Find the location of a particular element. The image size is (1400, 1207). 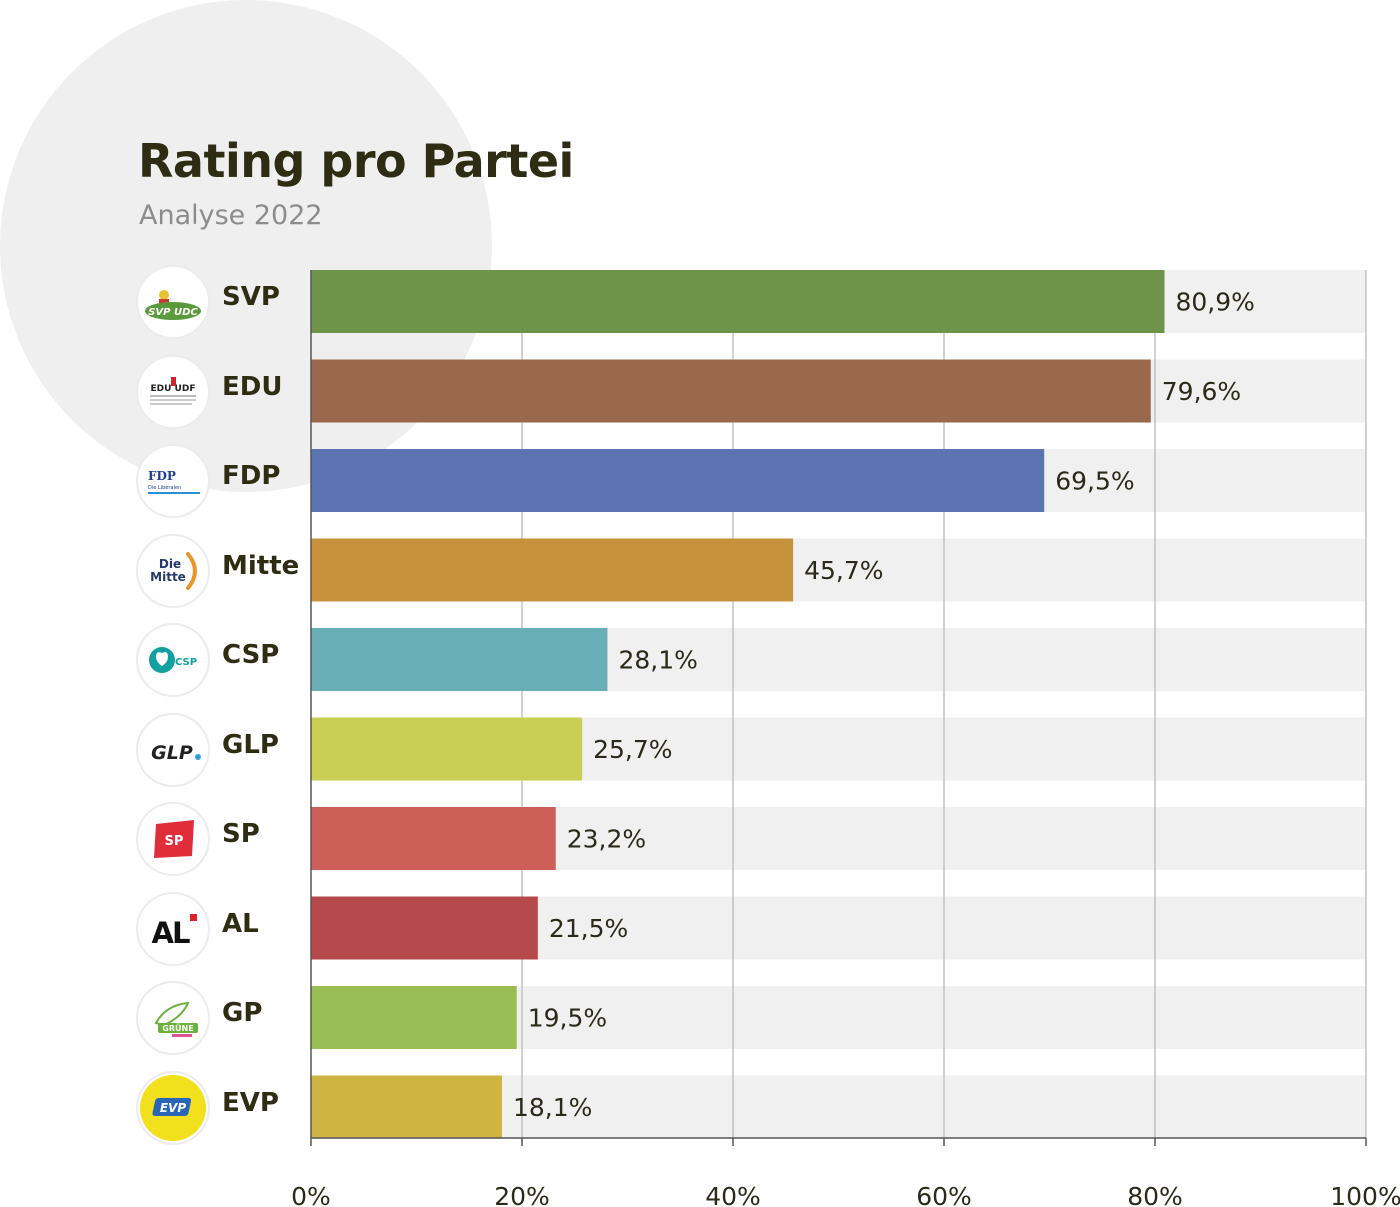

value-label: 23,2% is located at coordinates (606, 839).